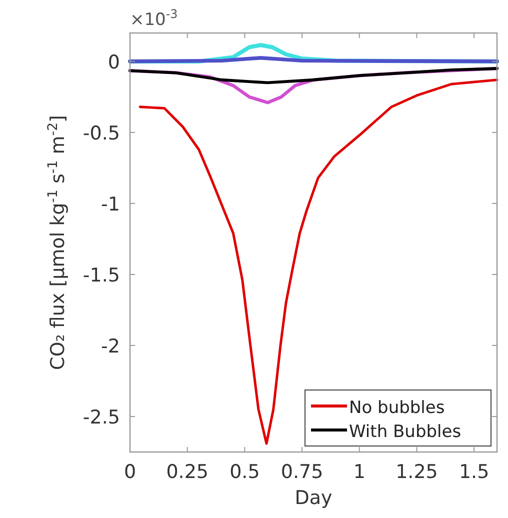  Describe the element at coordinates (130, 472) in the screenshot. I see `x-tick-label: 0` at that location.